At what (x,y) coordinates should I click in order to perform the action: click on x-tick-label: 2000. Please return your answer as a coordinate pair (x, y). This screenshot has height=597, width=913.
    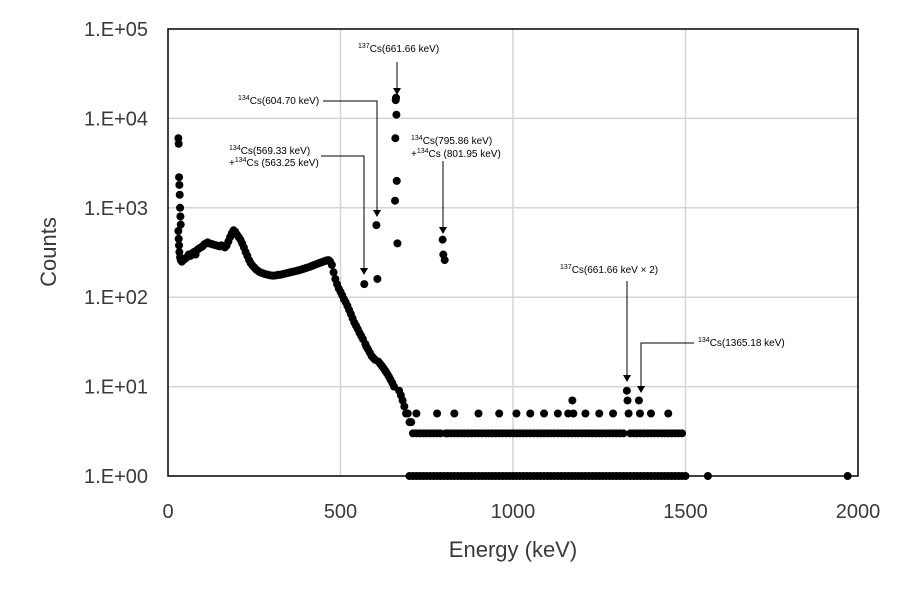
    Looking at the image, I should click on (858, 512).